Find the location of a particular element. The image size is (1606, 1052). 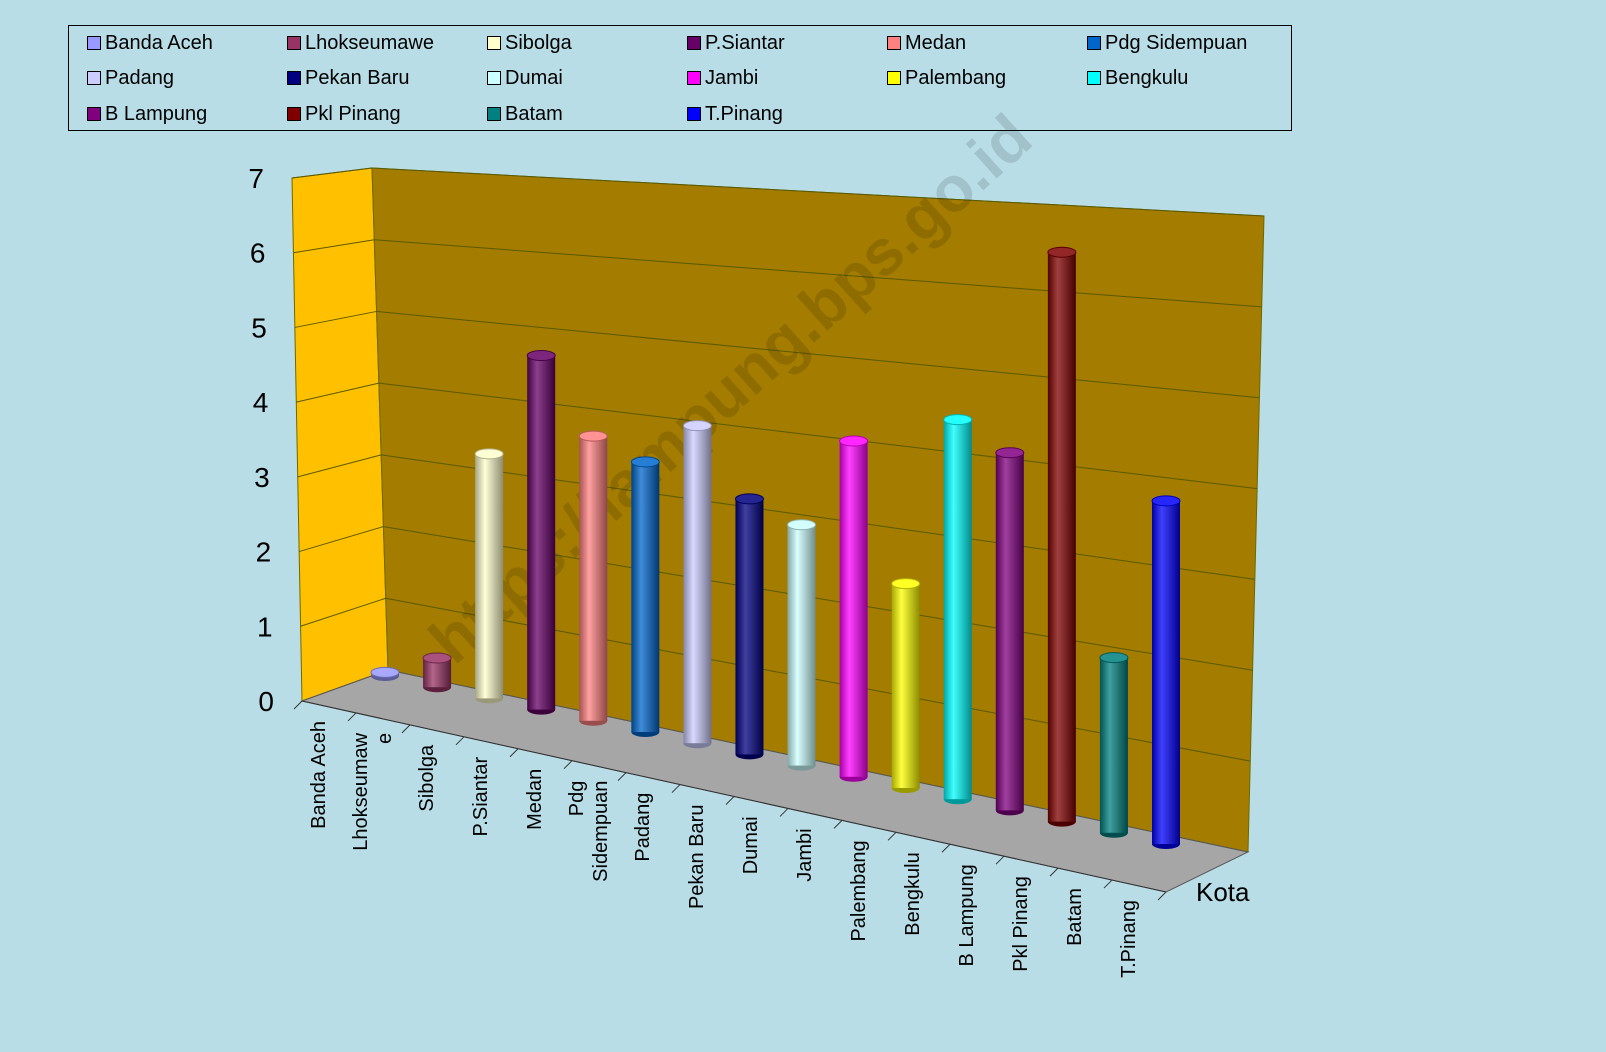

legend-label: Bengkulu is located at coordinates (1147, 77).